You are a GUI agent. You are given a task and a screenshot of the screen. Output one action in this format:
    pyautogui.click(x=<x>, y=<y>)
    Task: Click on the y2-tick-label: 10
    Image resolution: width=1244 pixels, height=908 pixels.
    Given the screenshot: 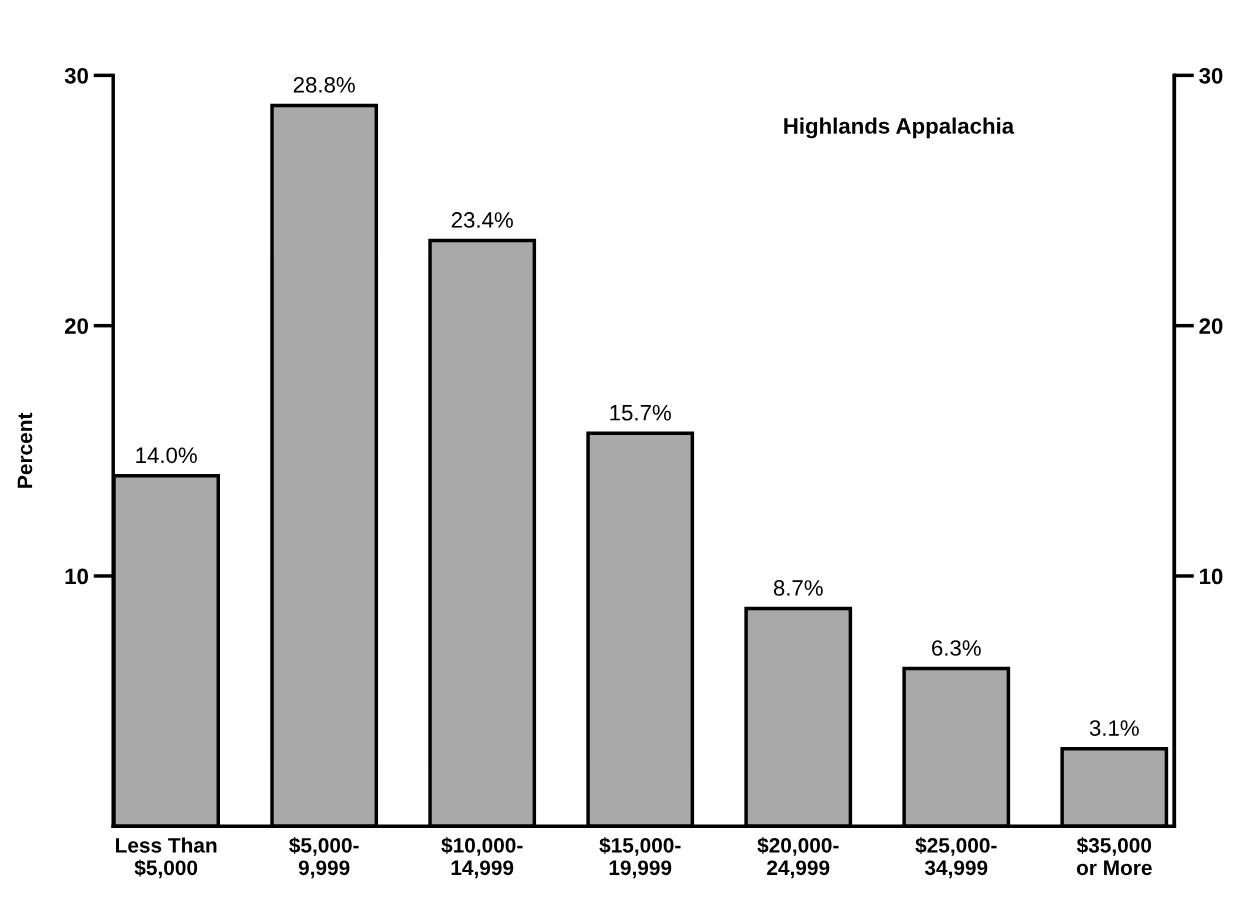 What is the action you would take?
    pyautogui.click(x=1211, y=576)
    